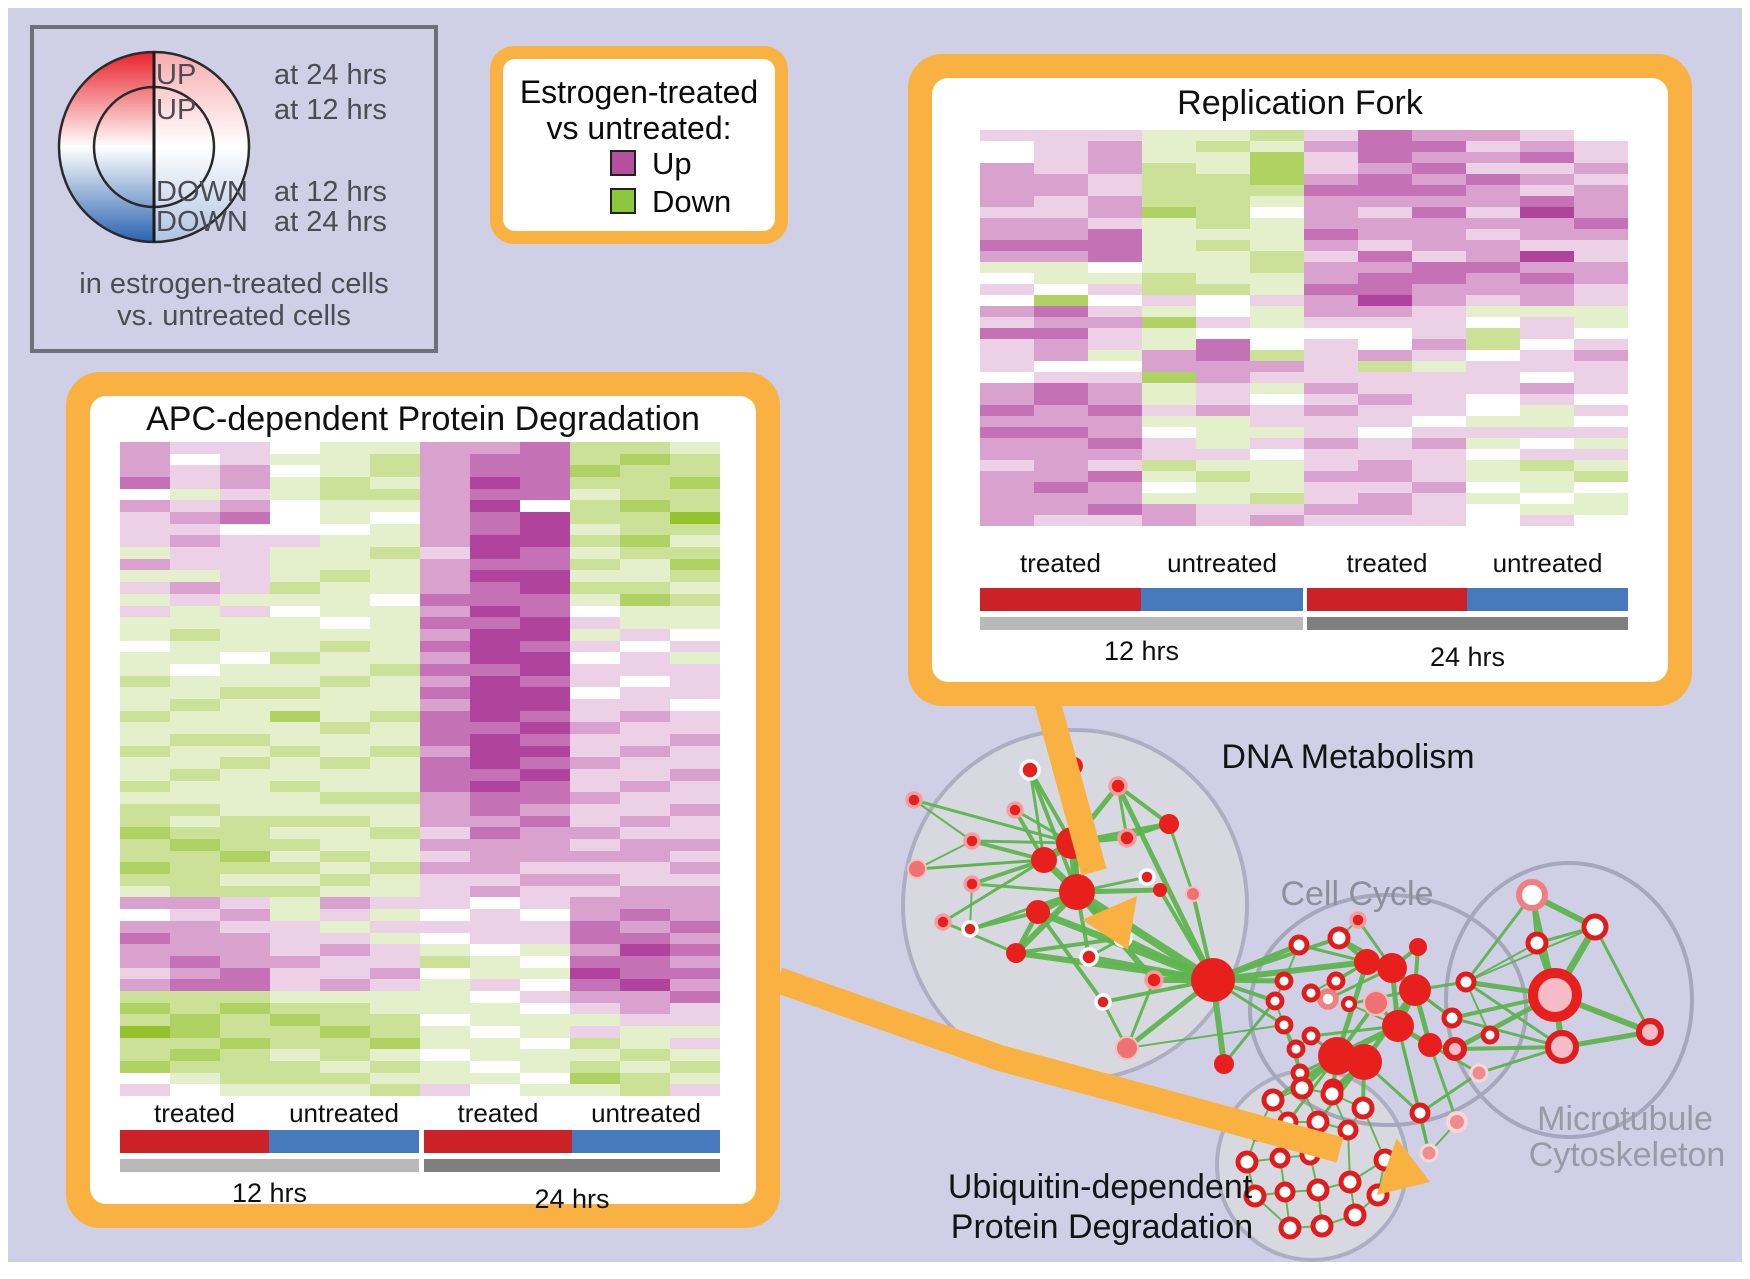 Image resolution: width=1750 pixels, height=1279 pixels. Describe the element at coordinates (1627, 1155) in the screenshot. I see `network-label-3: Cytoskeleton` at that location.